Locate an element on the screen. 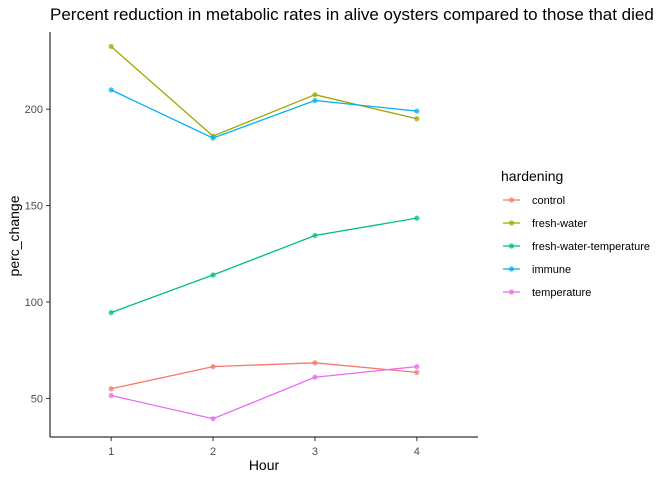  x-tick-label: 2 is located at coordinates (213, 452).